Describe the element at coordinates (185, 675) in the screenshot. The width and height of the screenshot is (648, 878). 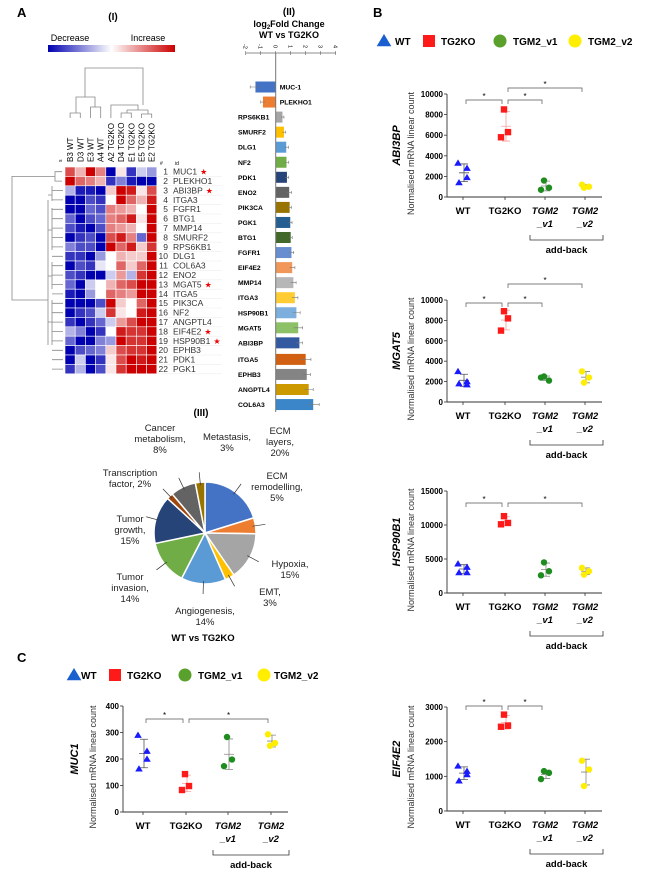
I see `legend-circle-icon` at that location.